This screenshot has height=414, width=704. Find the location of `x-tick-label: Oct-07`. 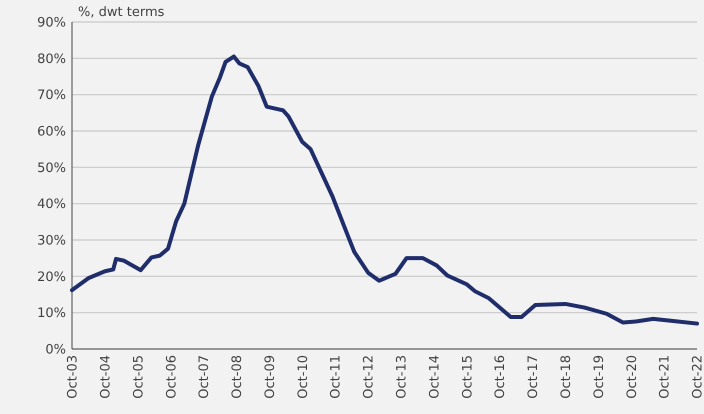

x-tick-label: Oct-07 is located at coordinates (204, 377).